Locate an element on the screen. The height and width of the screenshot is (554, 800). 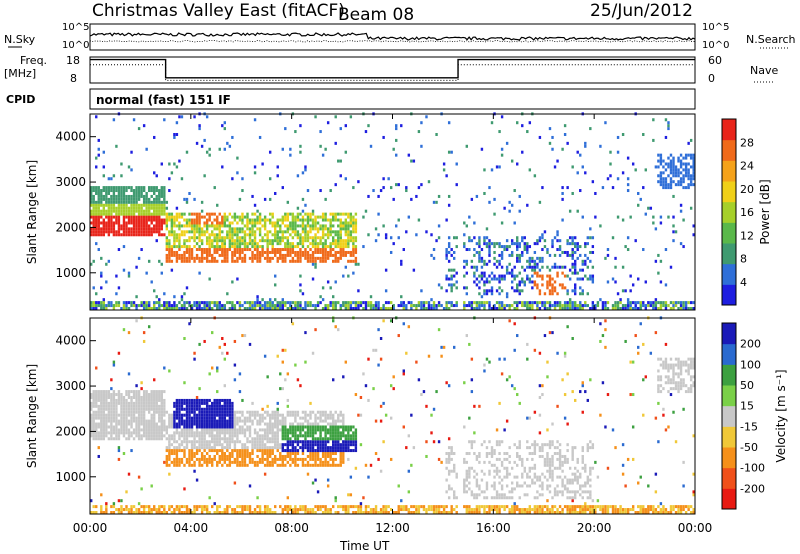
nsky-tick-bottom: 10^0 is located at coordinates (75, 45).